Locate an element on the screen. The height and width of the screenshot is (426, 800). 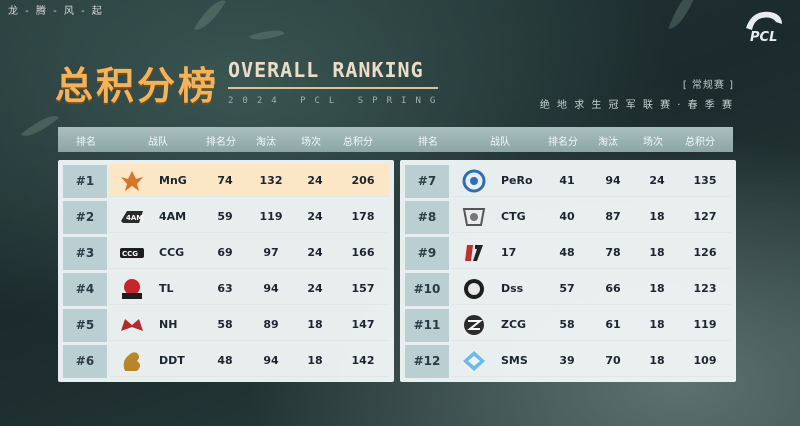
team-name: Dss is located at coordinates (512, 288).